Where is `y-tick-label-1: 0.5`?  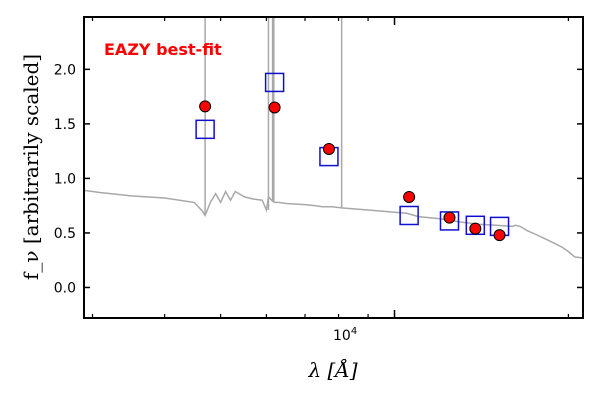
y-tick-label-1: 0.5 is located at coordinates (65, 234).